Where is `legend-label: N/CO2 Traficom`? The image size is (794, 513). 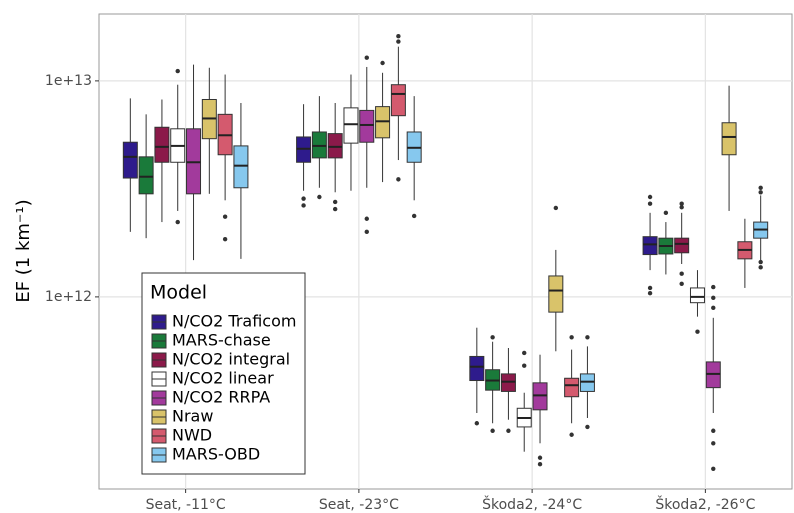
legend-label: N/CO2 Traficom is located at coordinates (234, 321).